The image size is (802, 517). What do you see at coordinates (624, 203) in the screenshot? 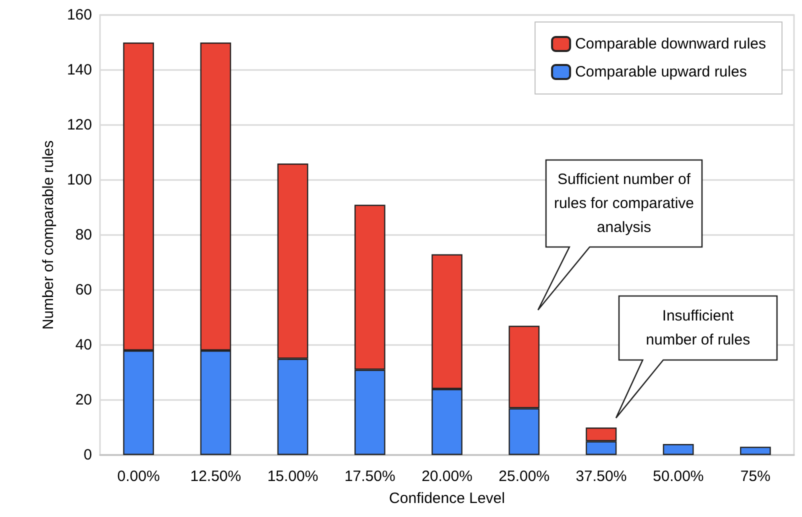
I see `annotation: Sufficient number of rules for comparative analysis` at bounding box center [624, 203].